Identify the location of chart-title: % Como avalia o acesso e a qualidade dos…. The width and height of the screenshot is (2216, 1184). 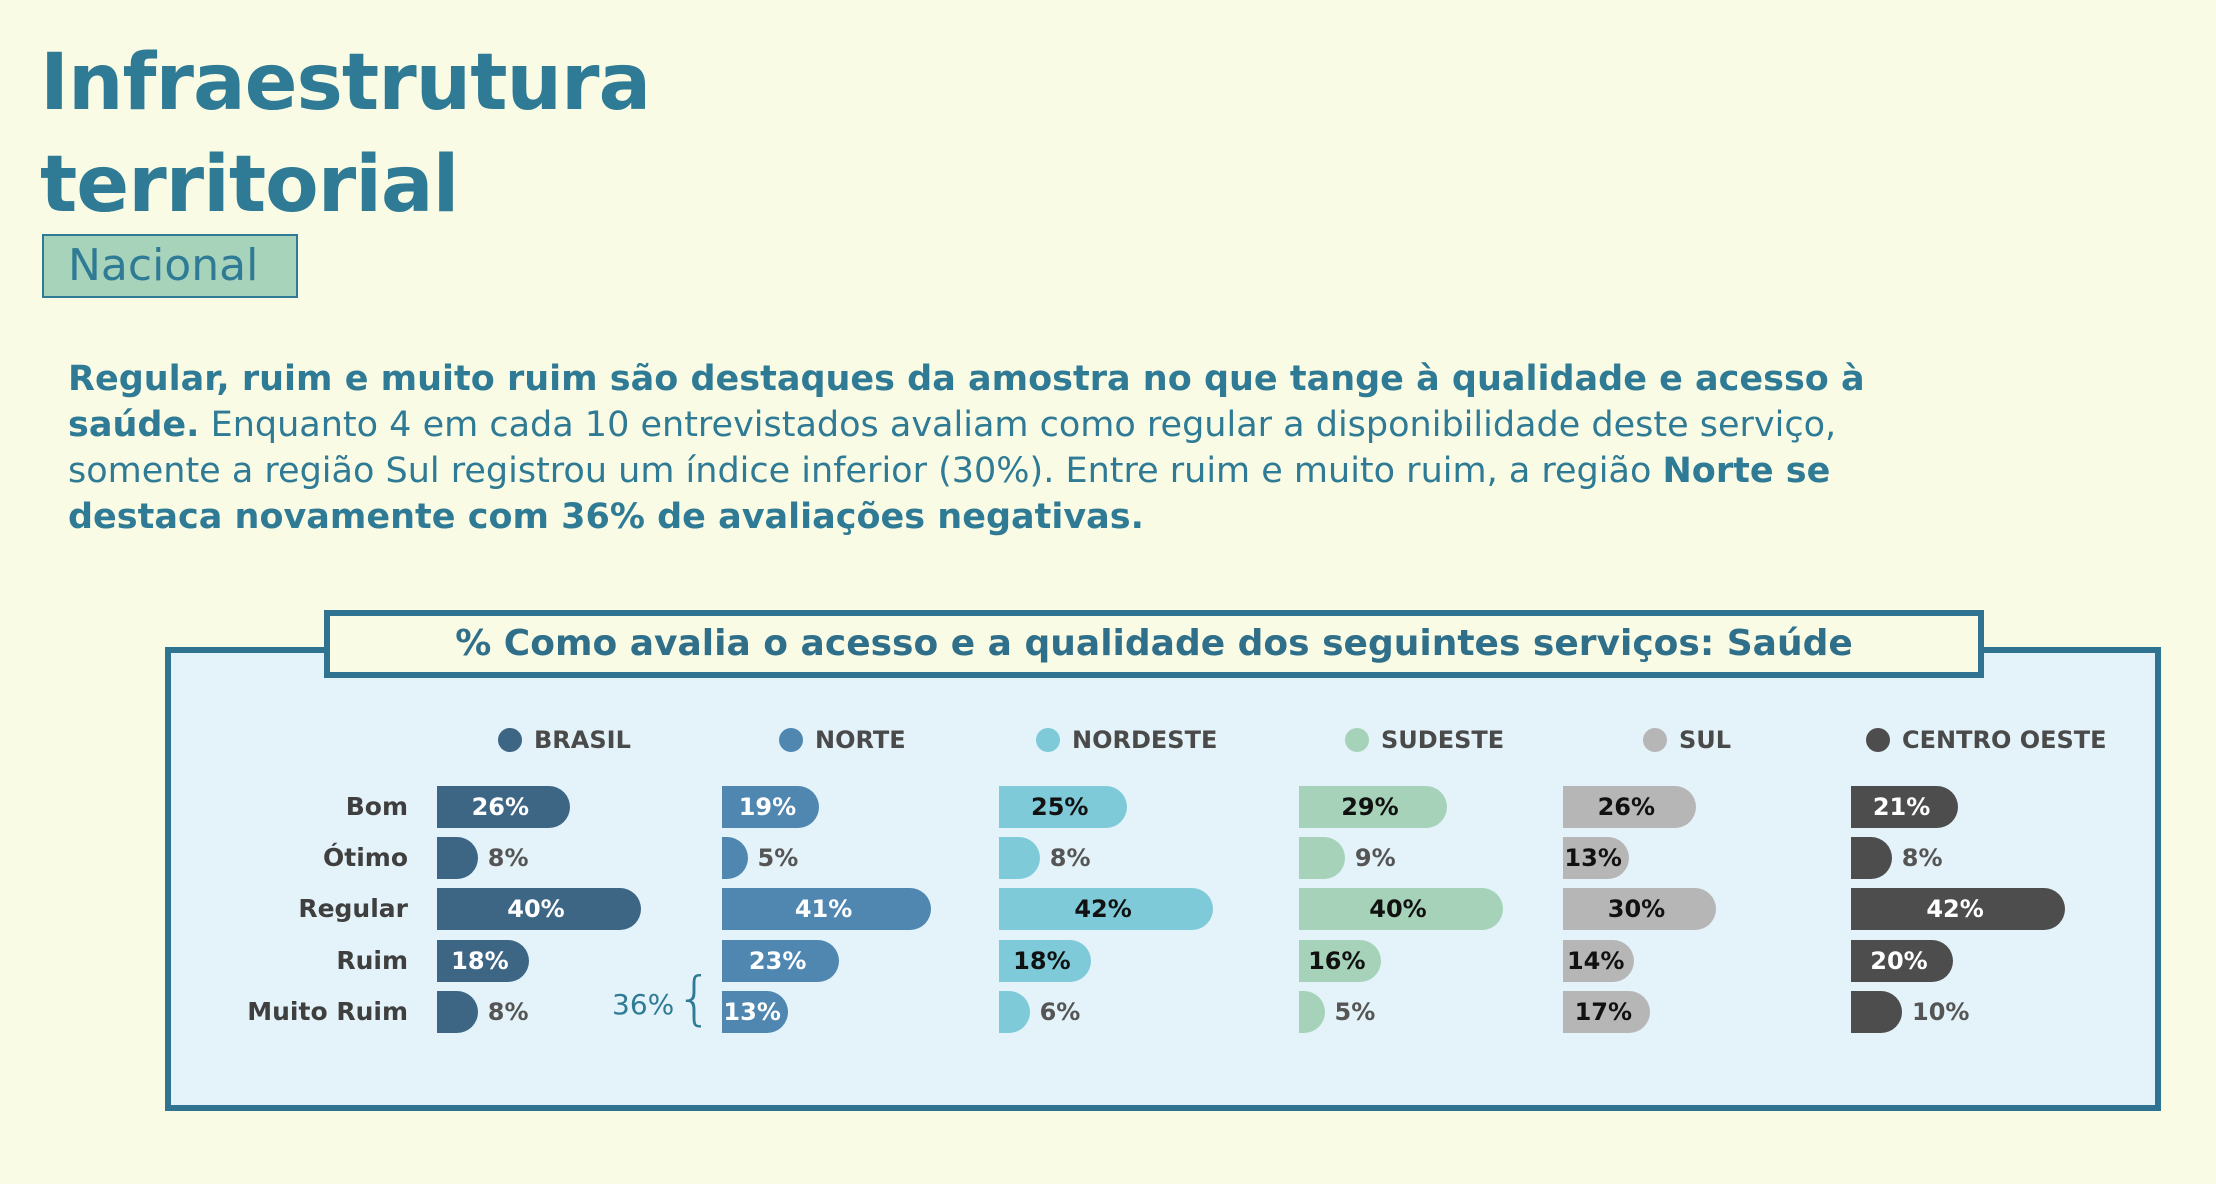
(1154, 644).